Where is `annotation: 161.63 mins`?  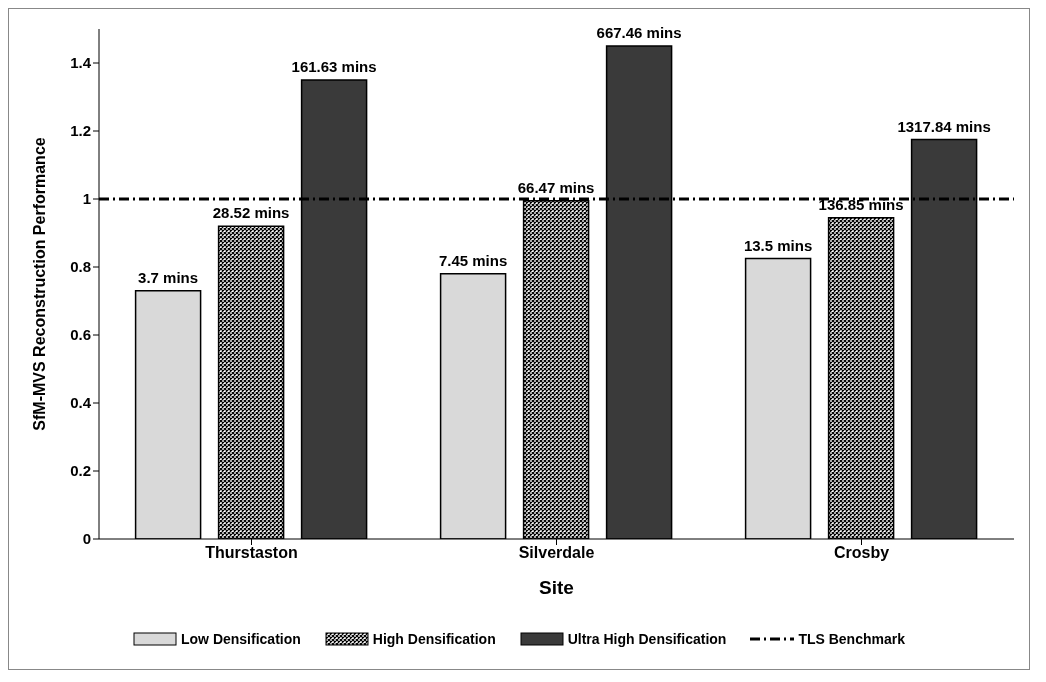
annotation: 161.63 mins is located at coordinates (334, 66).